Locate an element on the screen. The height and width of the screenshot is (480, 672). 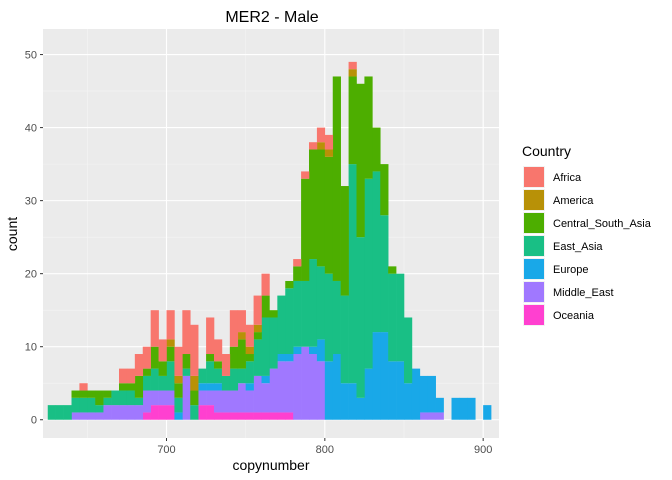
x-tick-label: 800 is located at coordinates (325, 450).